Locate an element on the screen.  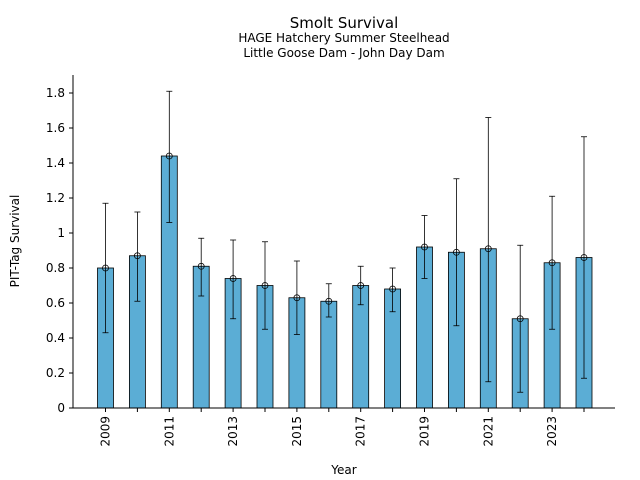
x-tick-label: 2011 is located at coordinates (169, 431).